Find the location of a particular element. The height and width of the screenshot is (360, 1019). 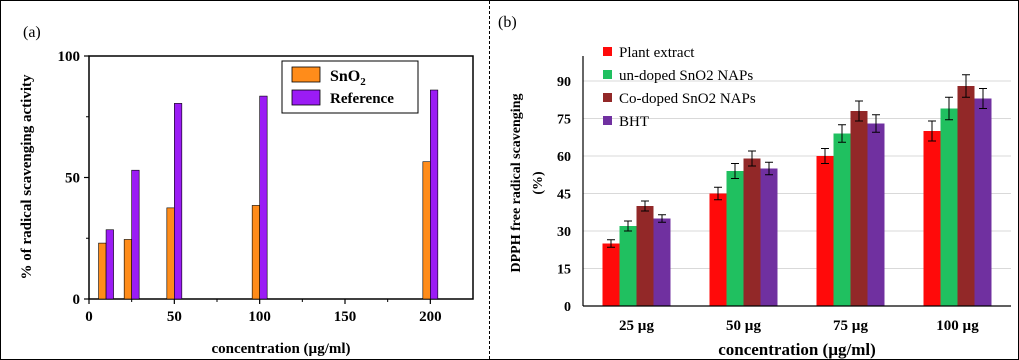

y-tick-label-a: 0 is located at coordinates (77, 300).